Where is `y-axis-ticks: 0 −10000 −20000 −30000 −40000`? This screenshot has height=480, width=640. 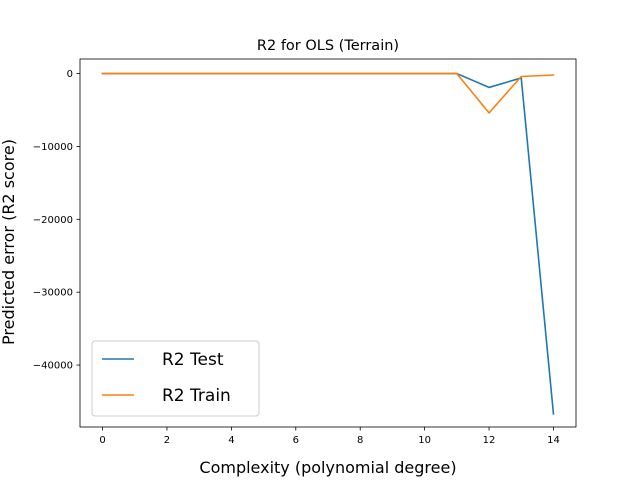
y-axis-ticks: 0 −10000 −20000 −30000 −40000 is located at coordinates (56, 220).